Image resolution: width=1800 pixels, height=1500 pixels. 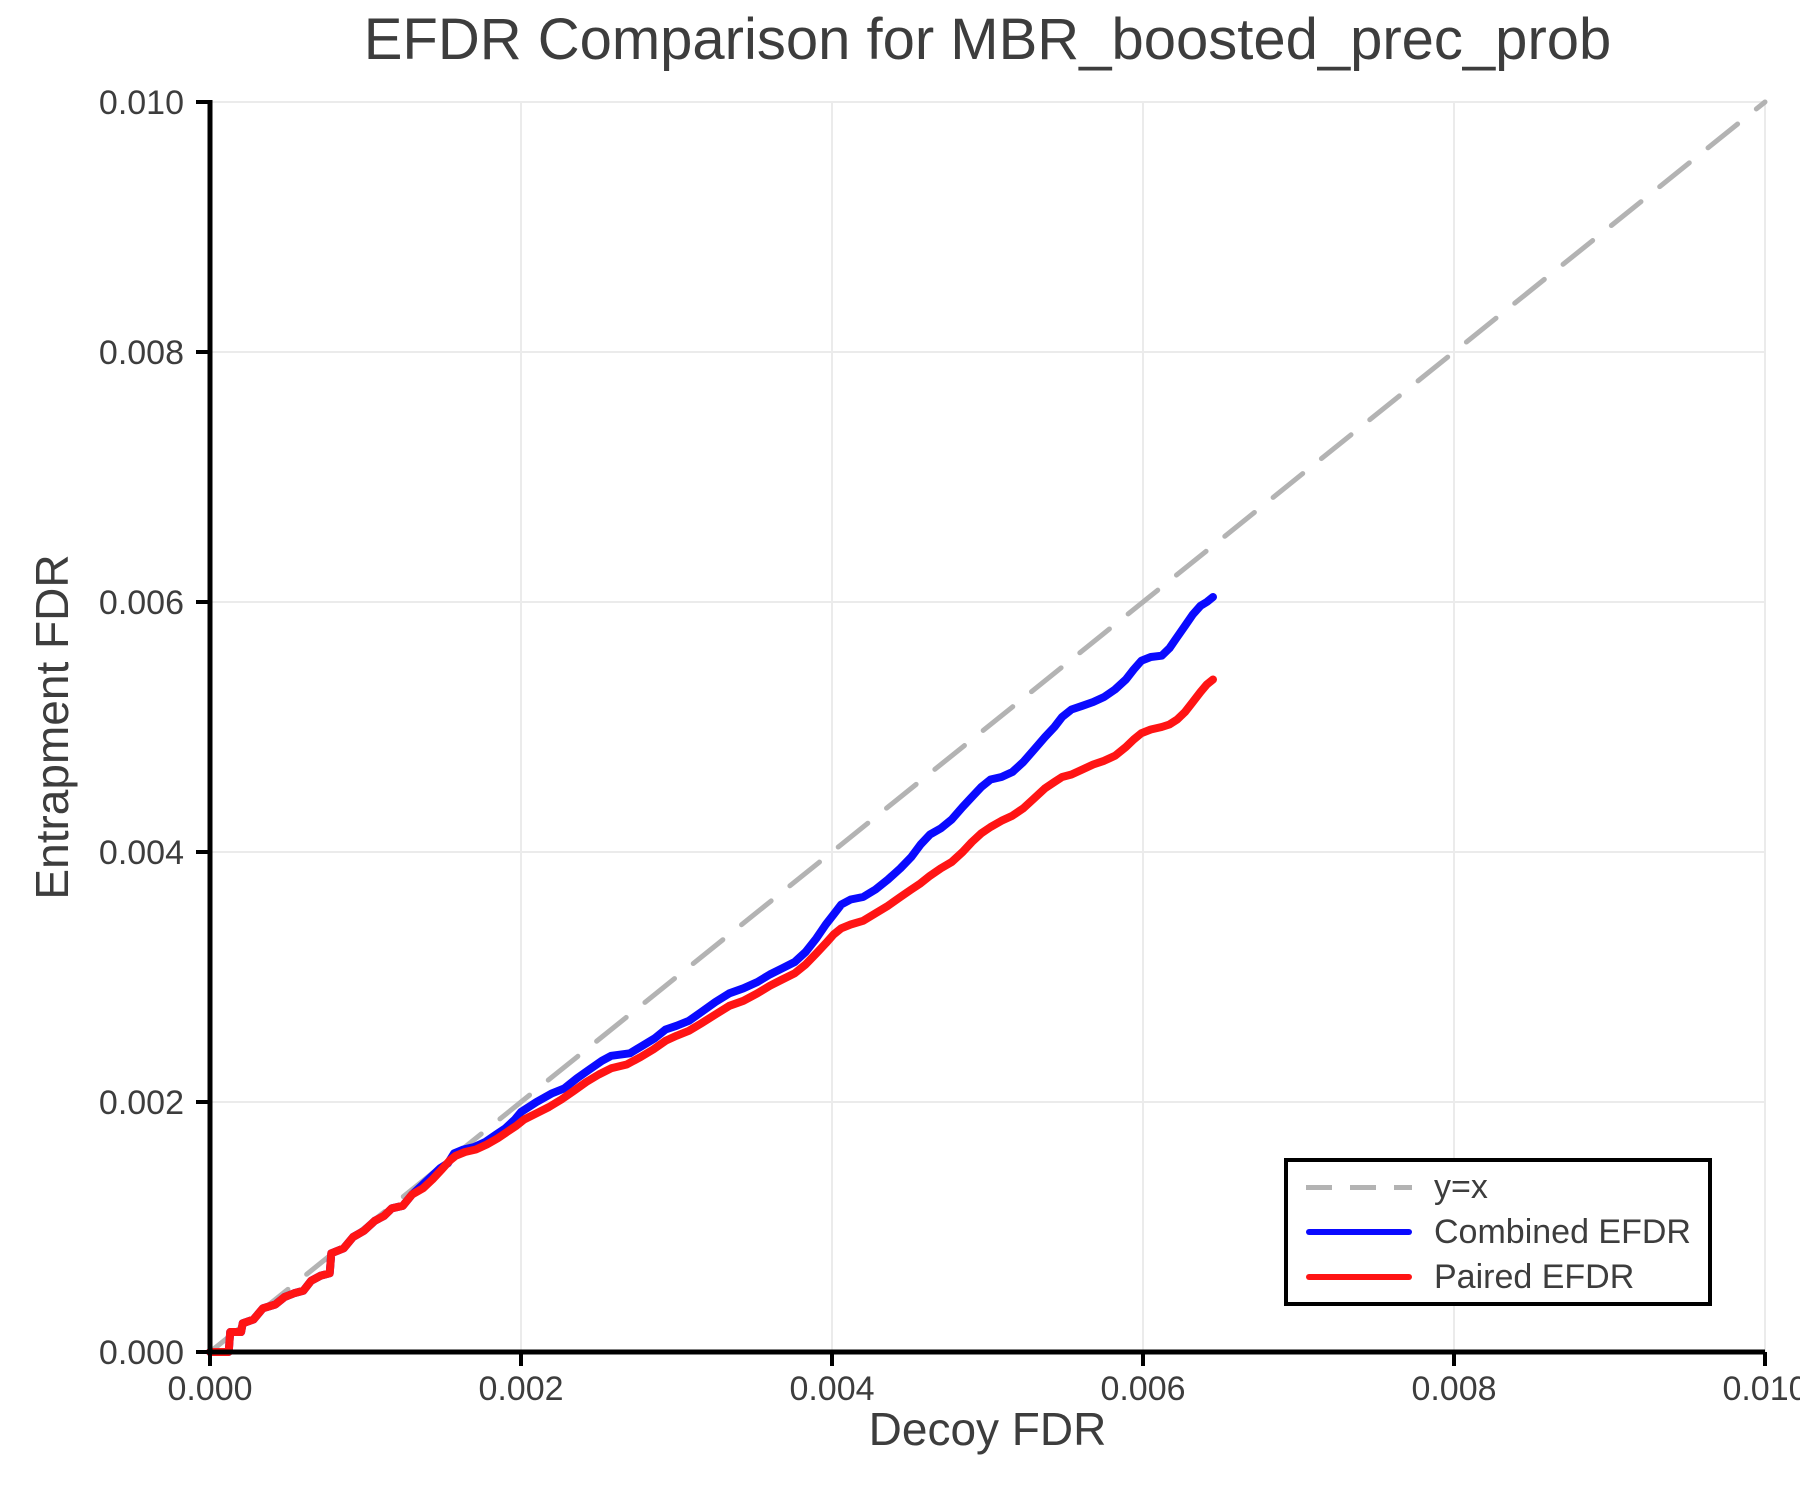 I want to click on legend-label: y=x, so click(x=1461, y=1187).